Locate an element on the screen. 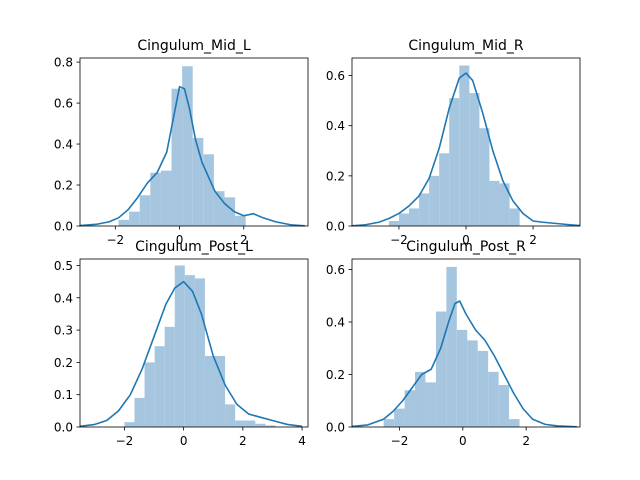 Image resolution: width=640 pixels, height=480 pixels. y-tick-label: 0.5 is located at coordinates (63, 266).